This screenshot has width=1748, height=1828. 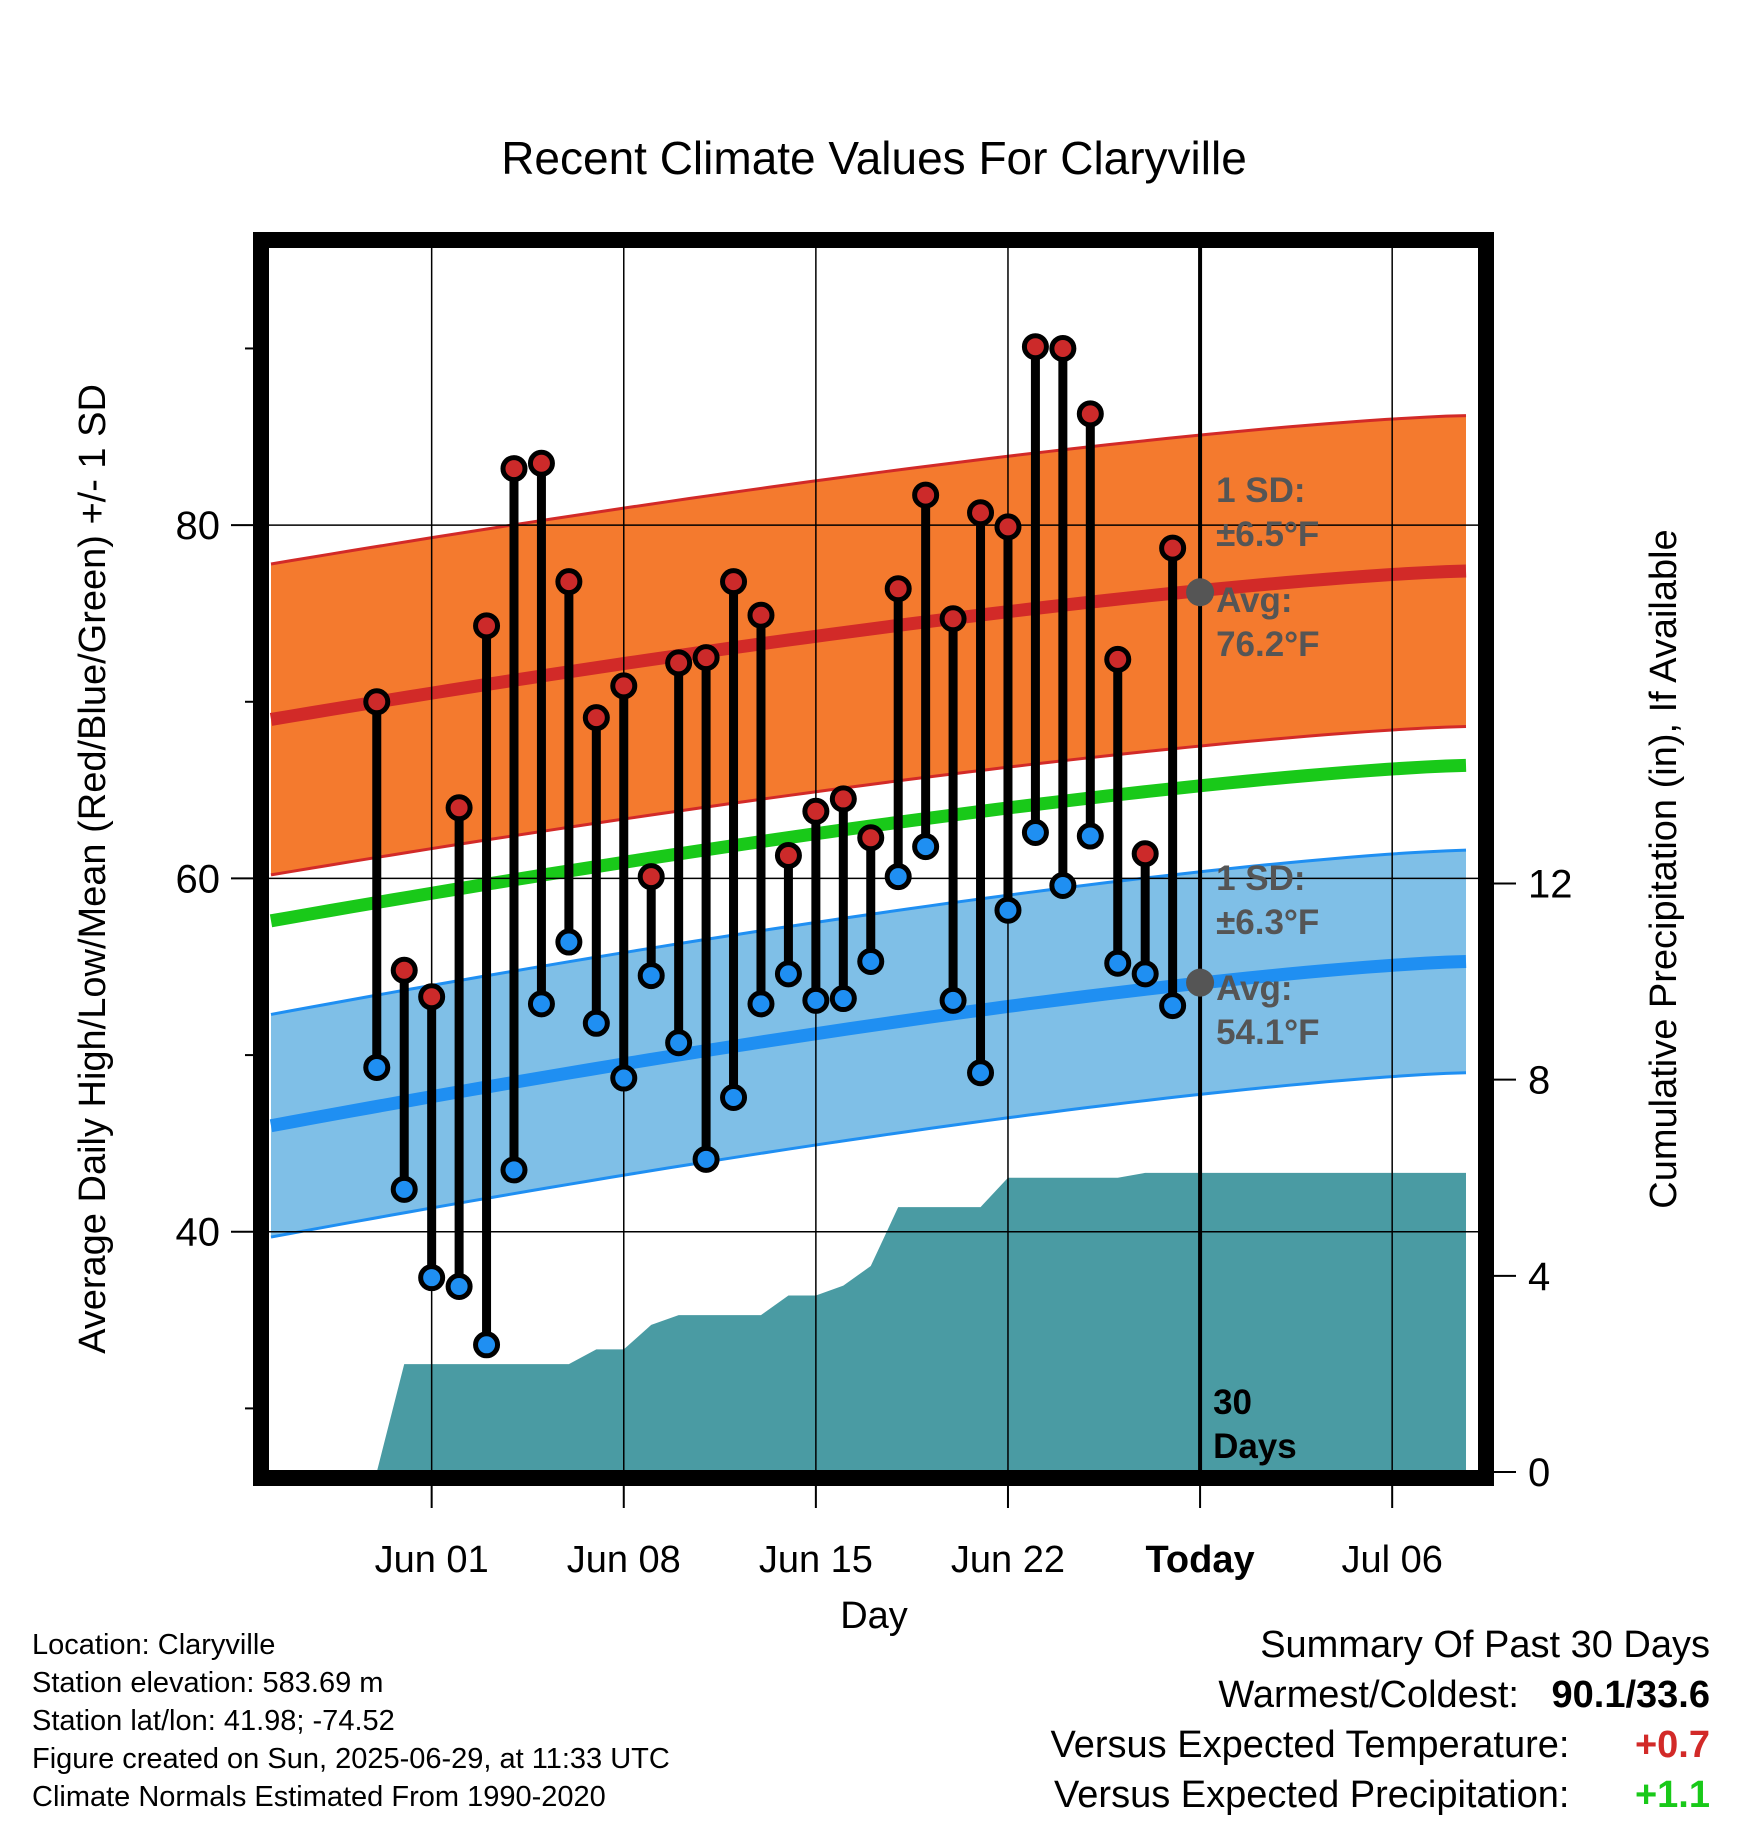 What do you see at coordinates (1268, 1032) in the screenshot?
I see `low-avg-value: 54.1°F` at bounding box center [1268, 1032].